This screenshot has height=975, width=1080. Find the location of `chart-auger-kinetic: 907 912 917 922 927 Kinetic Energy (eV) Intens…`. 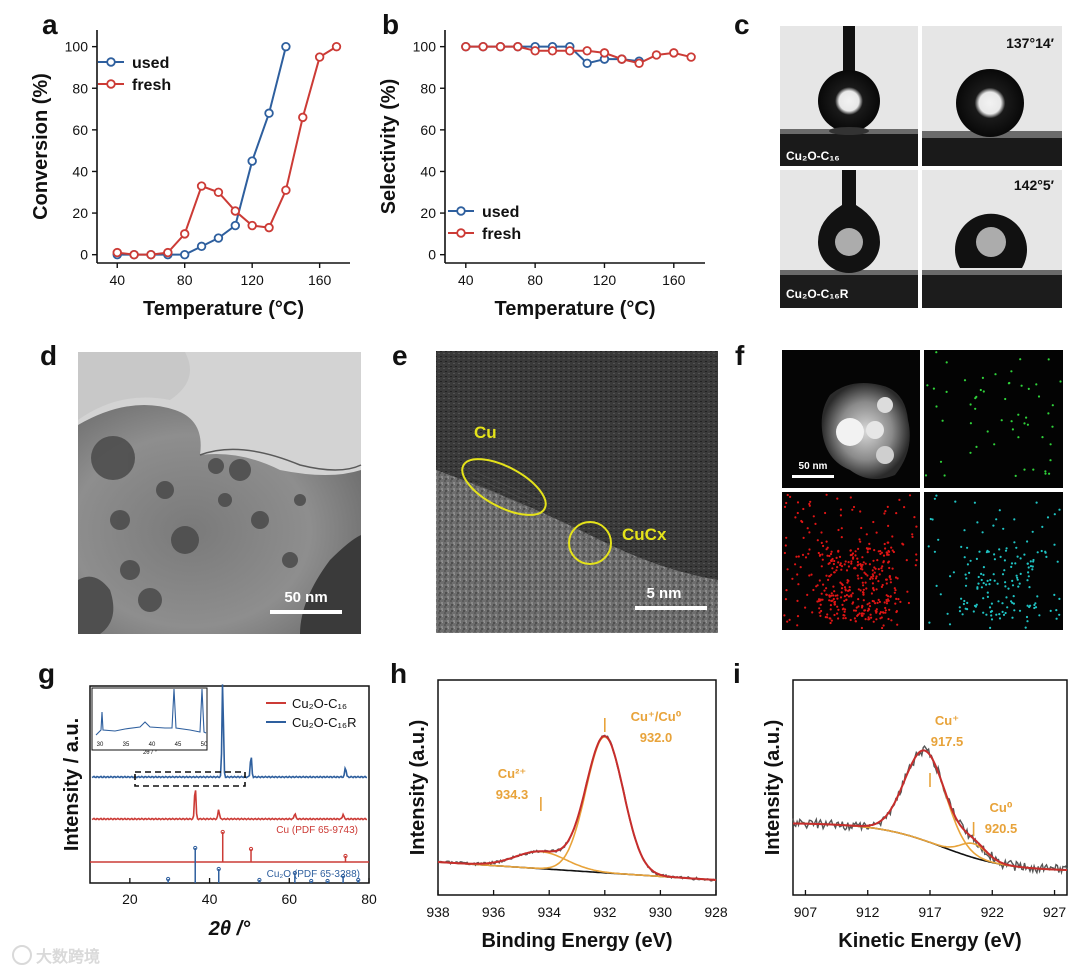

chart-auger-kinetic: 907 912 917 922 927 Kinetic Energy (eV) Intens… is located at coordinates (915, 815).